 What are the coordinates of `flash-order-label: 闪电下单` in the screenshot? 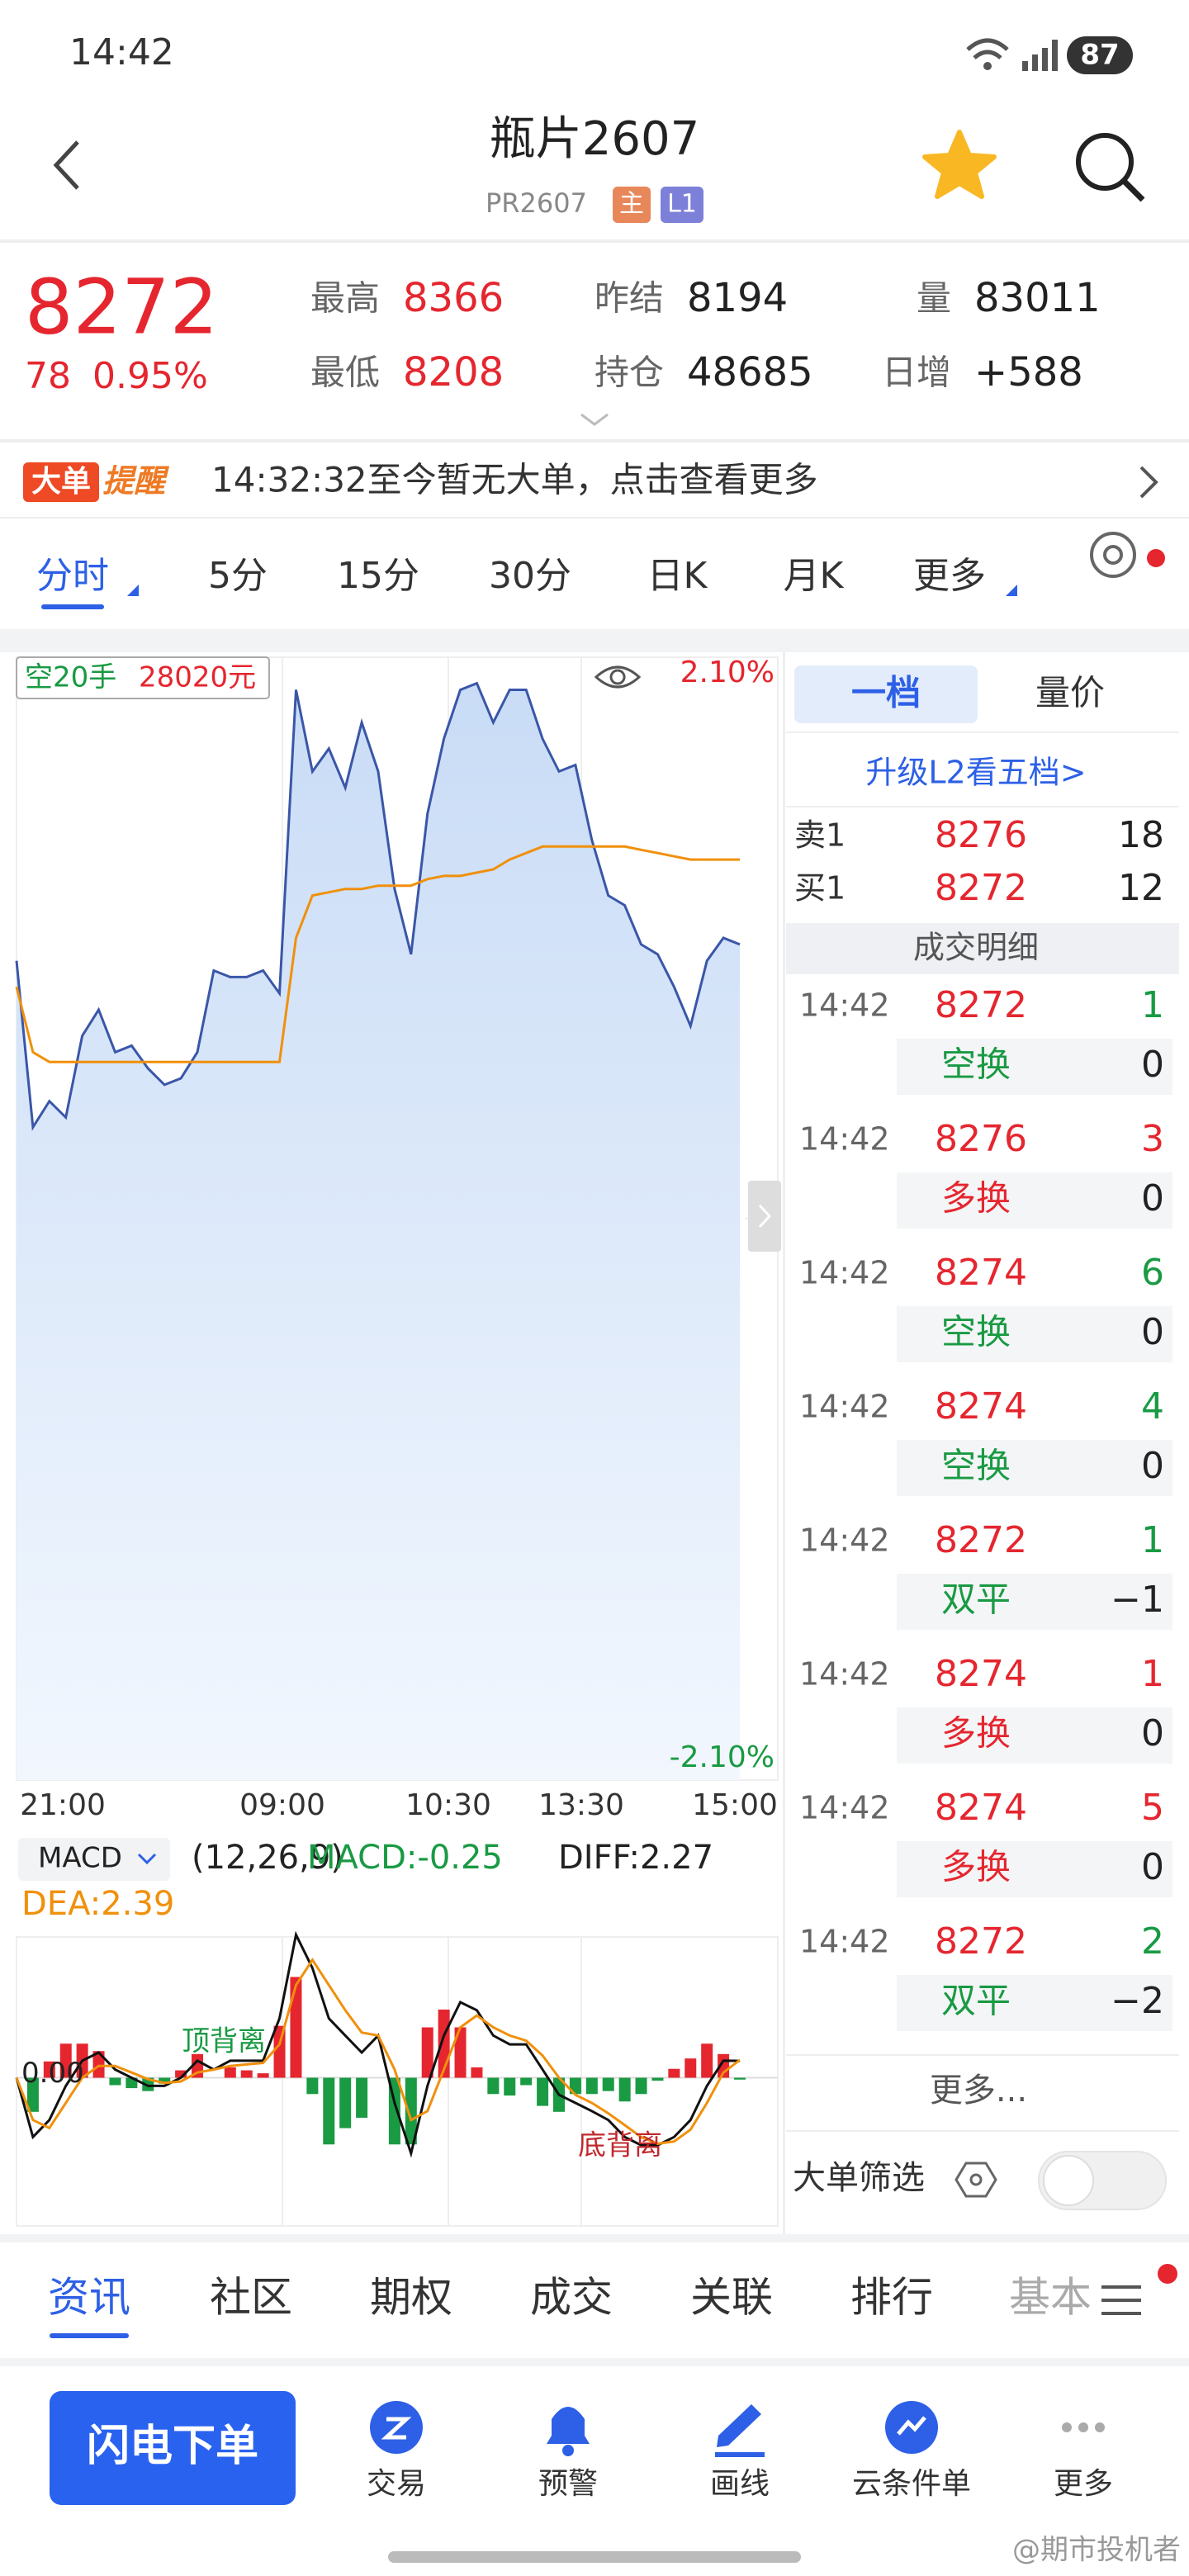 It's located at (172, 2446).